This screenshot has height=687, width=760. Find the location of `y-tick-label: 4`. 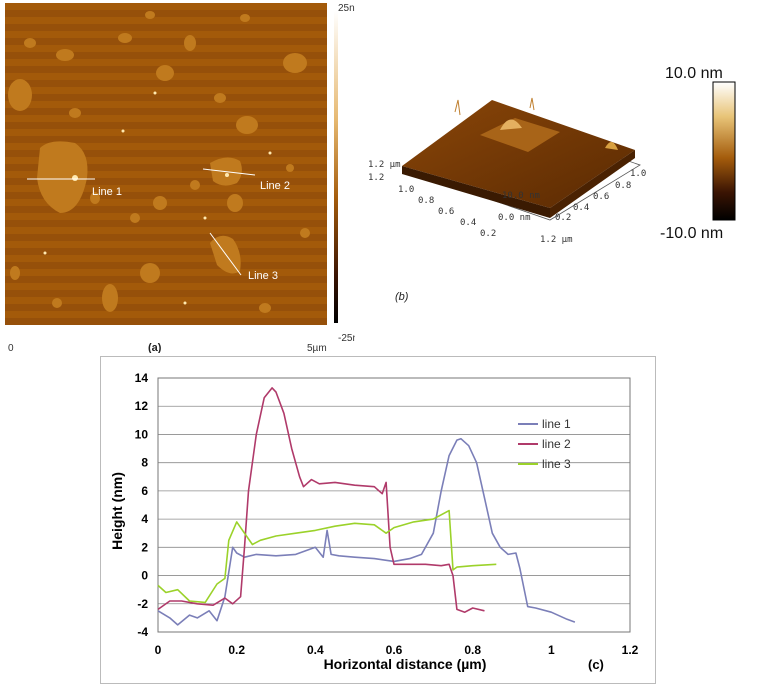

y-tick-label: 4 is located at coordinates (144, 519).